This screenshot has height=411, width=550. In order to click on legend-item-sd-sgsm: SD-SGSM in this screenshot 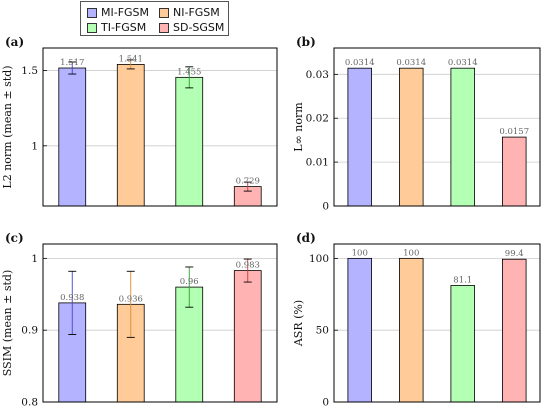, I will do `click(191, 27)`.